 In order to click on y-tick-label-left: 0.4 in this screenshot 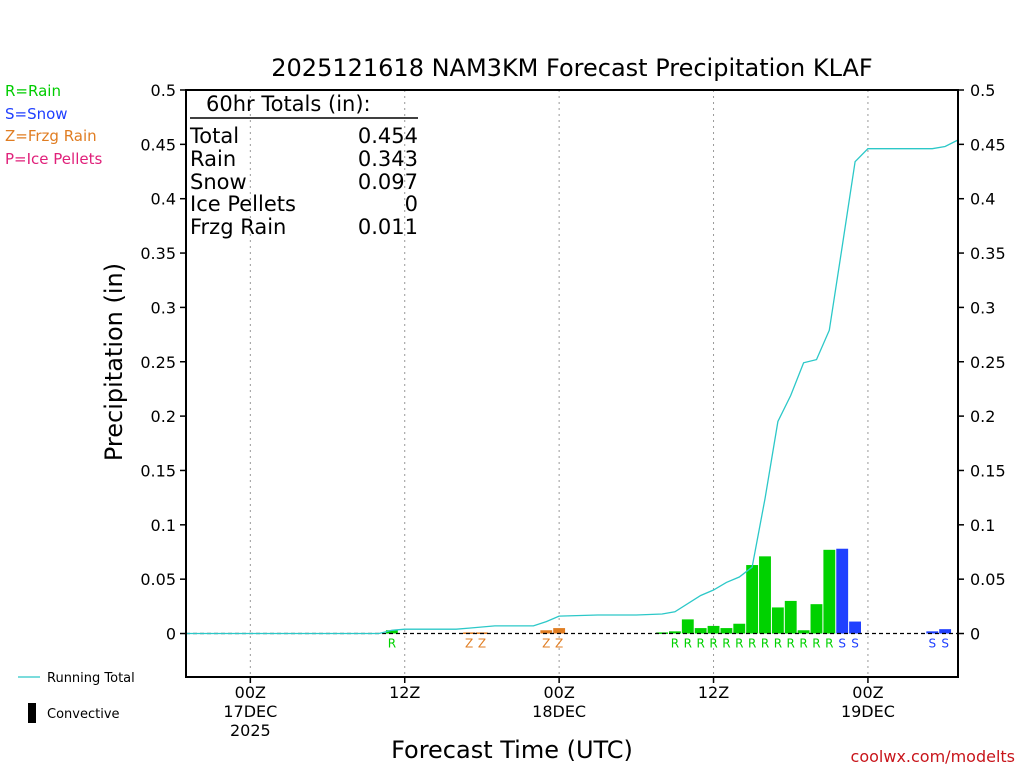, I will do `click(163, 199)`.